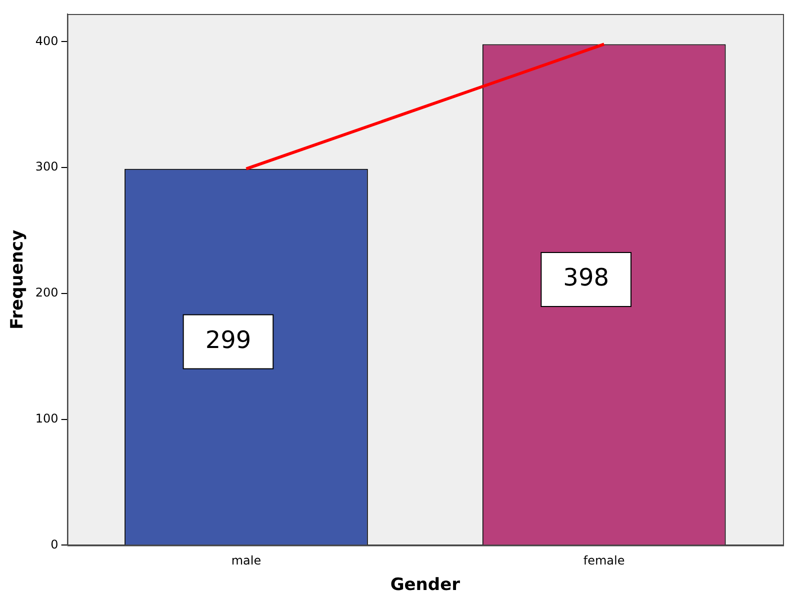 The height and width of the screenshot is (602, 787). I want to click on y-tick-label: 100, so click(46, 418).